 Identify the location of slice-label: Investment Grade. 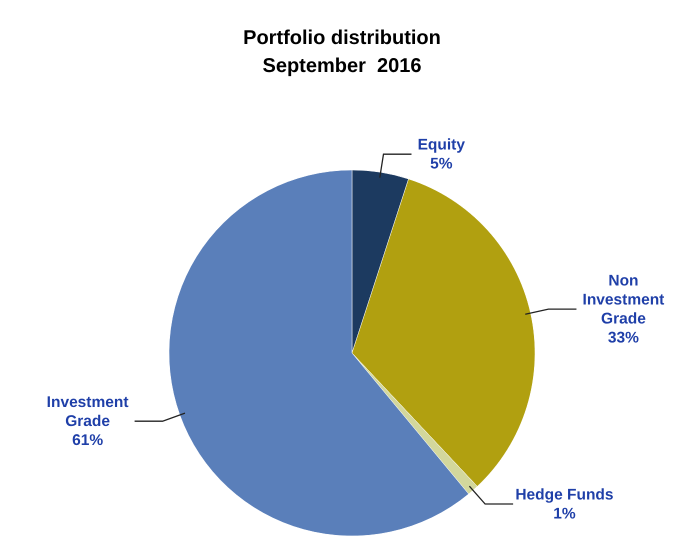
(87, 412).